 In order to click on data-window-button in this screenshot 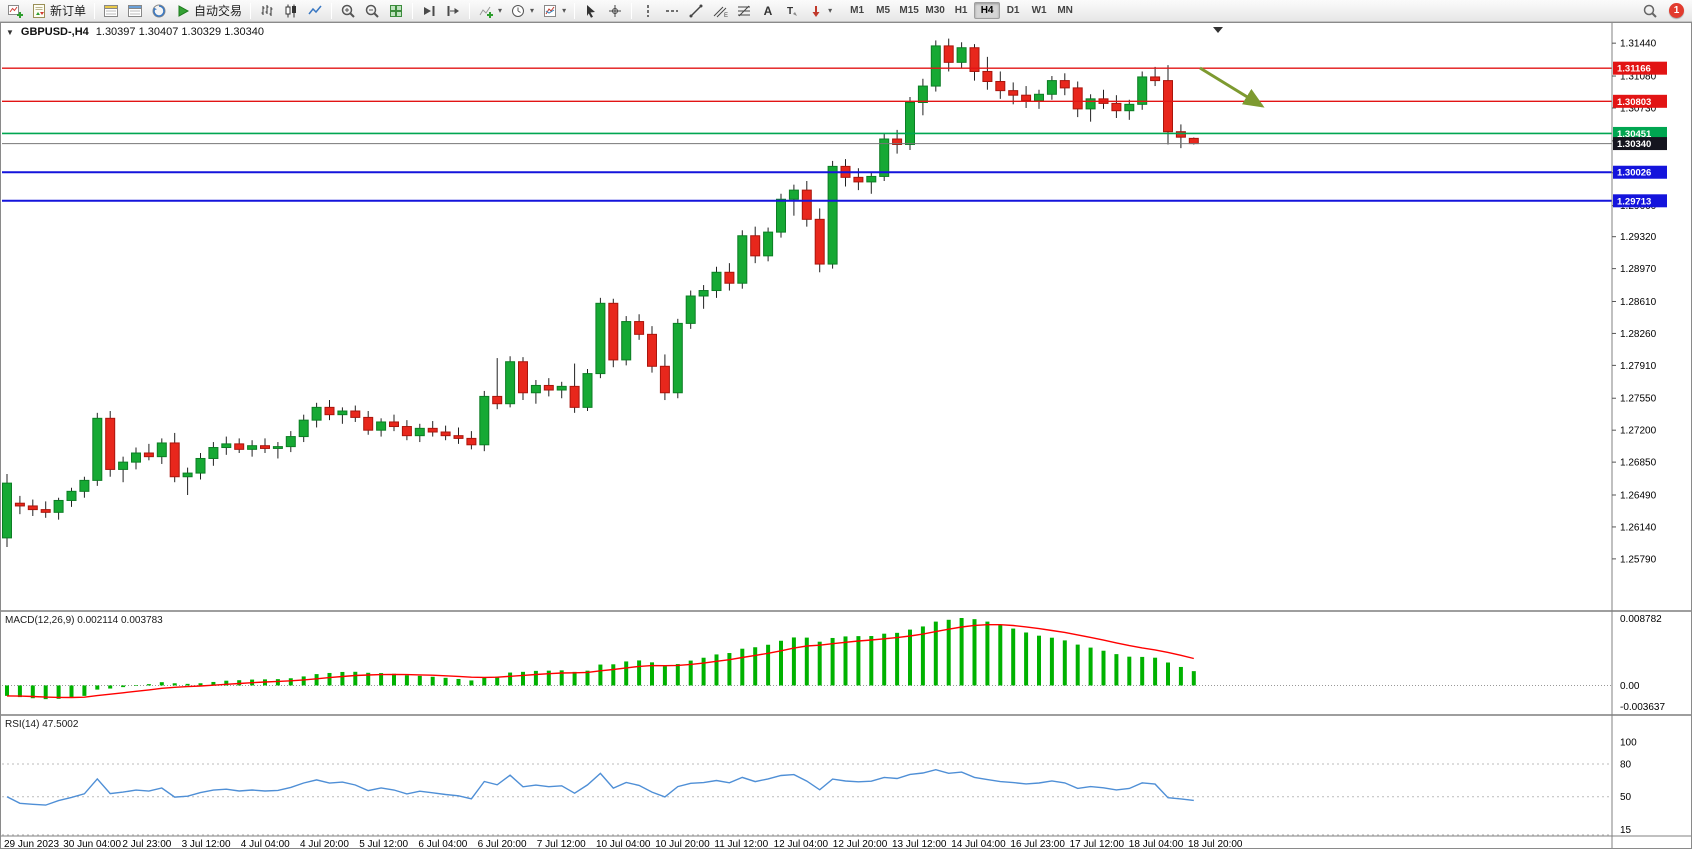, I will do `click(135, 11)`.